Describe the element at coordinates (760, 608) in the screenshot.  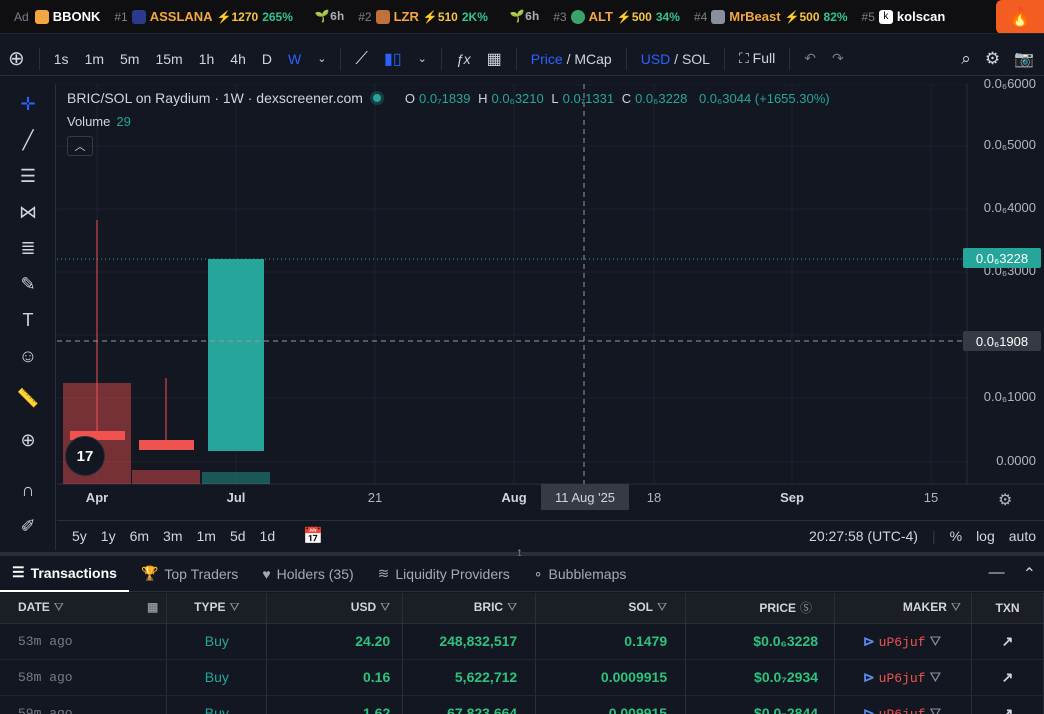
I see `price-header: PRICE Ⓢ` at that location.